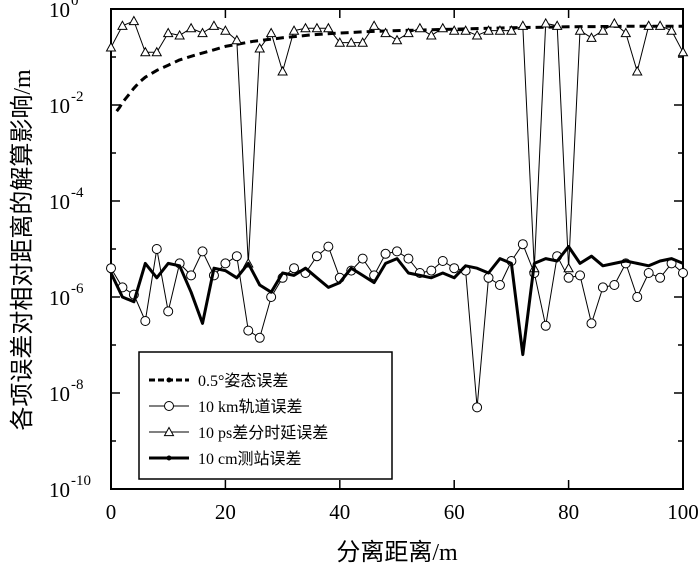 The height and width of the screenshot is (572, 700). What do you see at coordinates (75, 4) in the screenshot?
I see `y-tick-exponent: 0` at bounding box center [75, 4].